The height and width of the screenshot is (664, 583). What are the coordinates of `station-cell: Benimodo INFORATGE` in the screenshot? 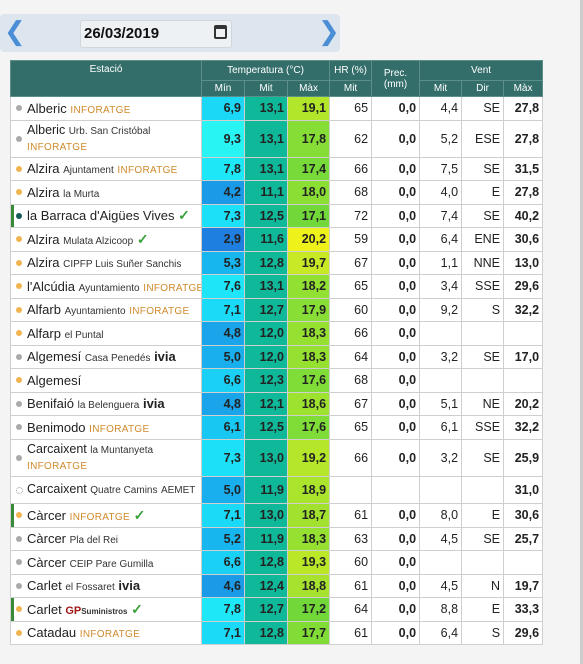 It's located at (106, 427).